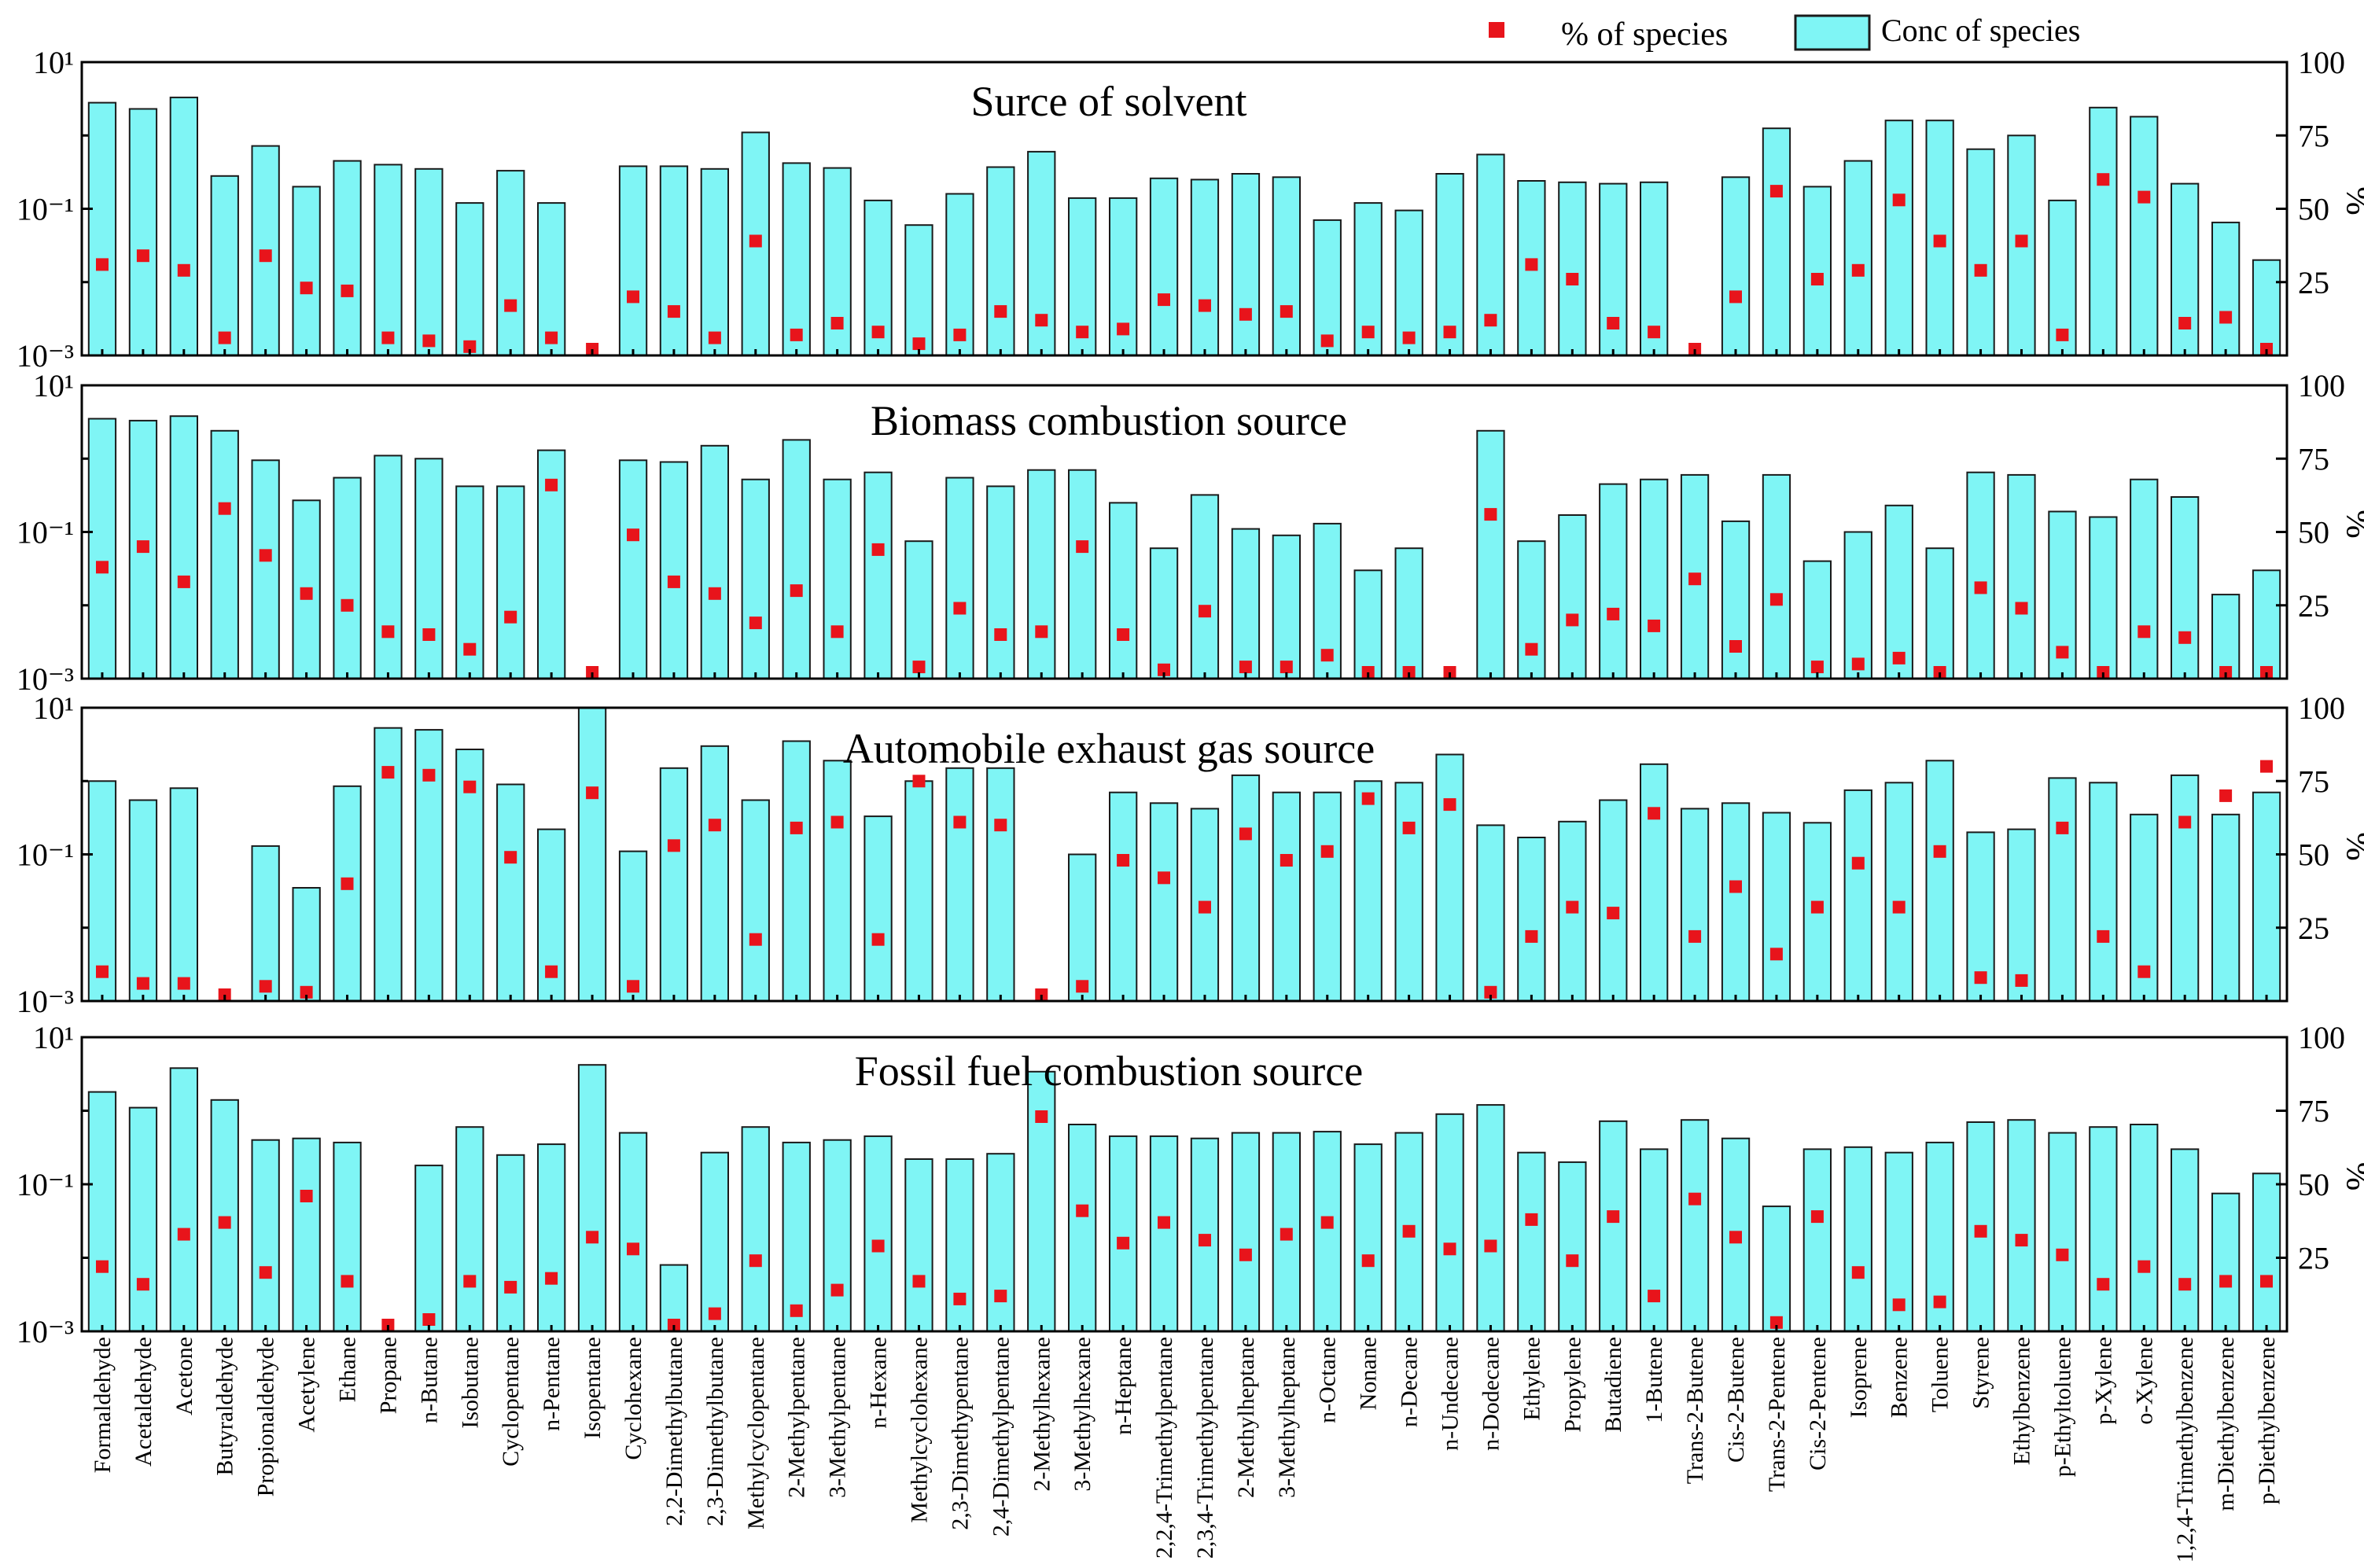  What do you see at coordinates (54, 1037) in the screenshot?
I see `left-tick-label-4-1: 10¹` at bounding box center [54, 1037].